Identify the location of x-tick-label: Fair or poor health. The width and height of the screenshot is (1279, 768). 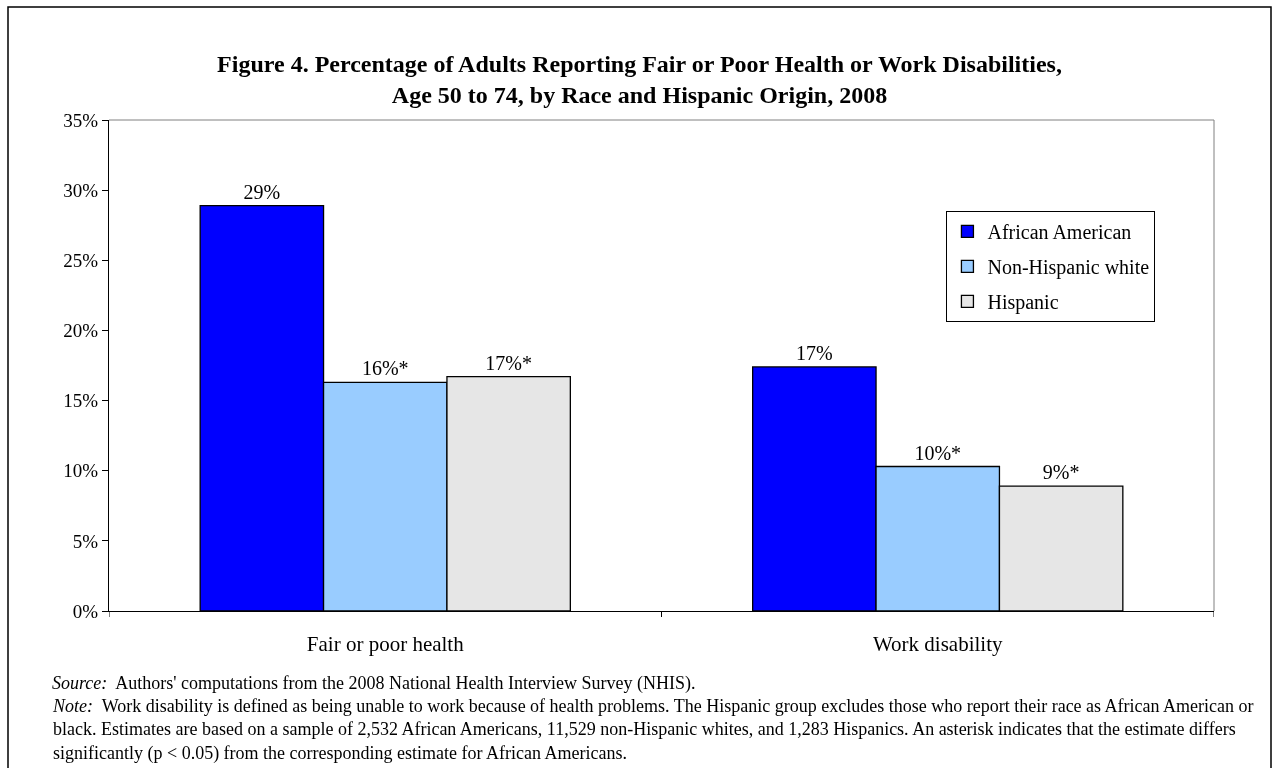
(385, 644).